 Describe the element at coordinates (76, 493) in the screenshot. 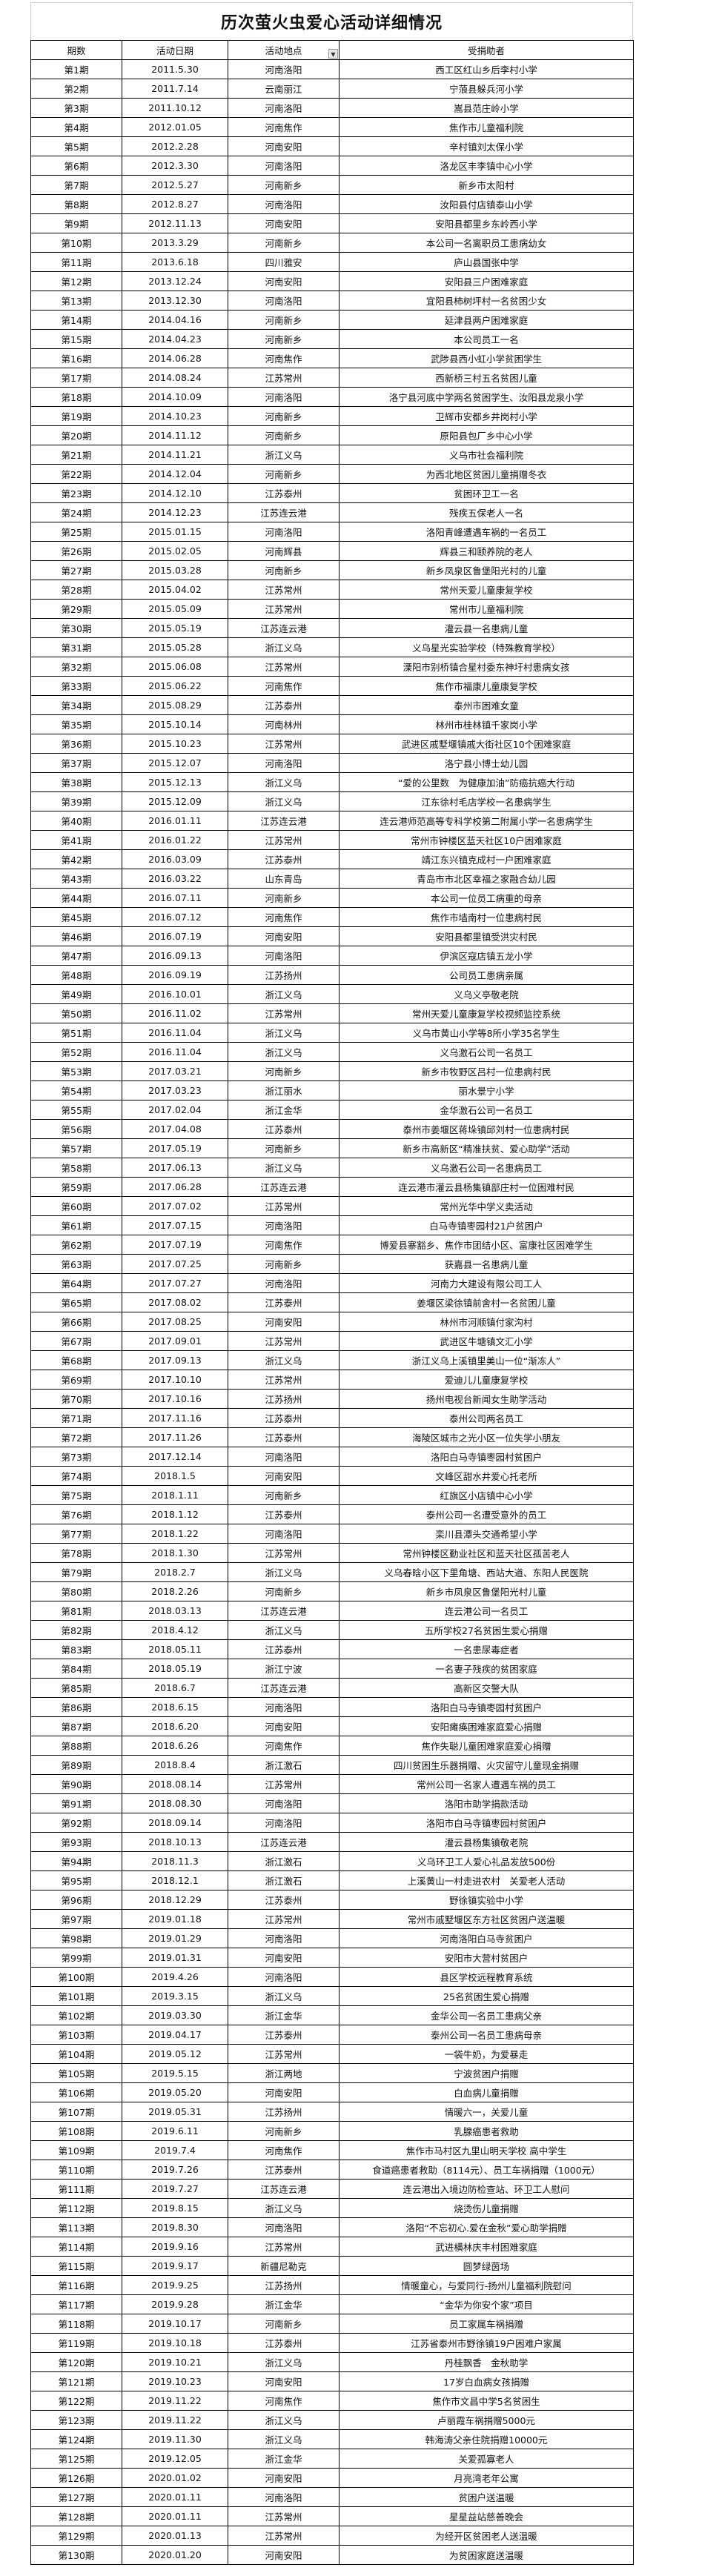

I see `period-cell: 第23期` at that location.